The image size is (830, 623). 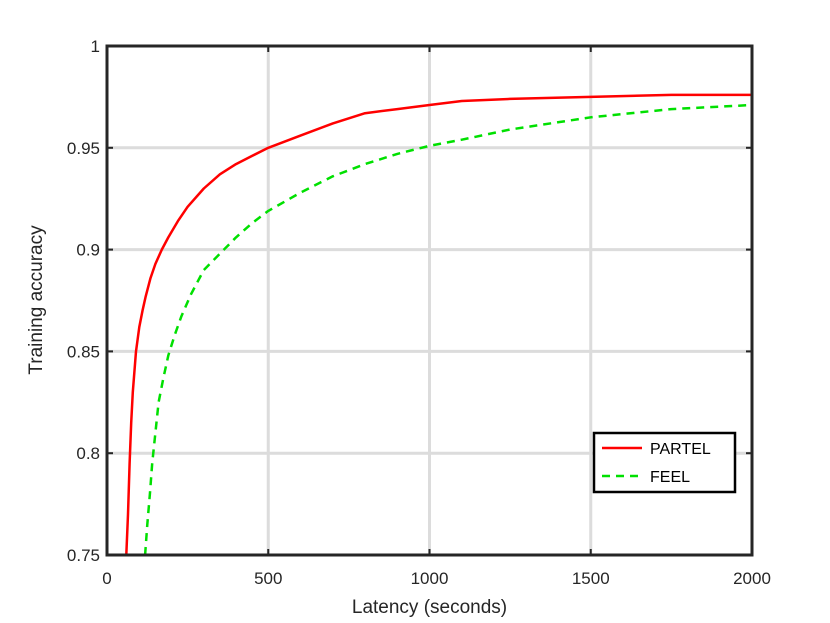 What do you see at coordinates (429, 607) in the screenshot?
I see `x-axis-label: Latency (seconds)` at bounding box center [429, 607].